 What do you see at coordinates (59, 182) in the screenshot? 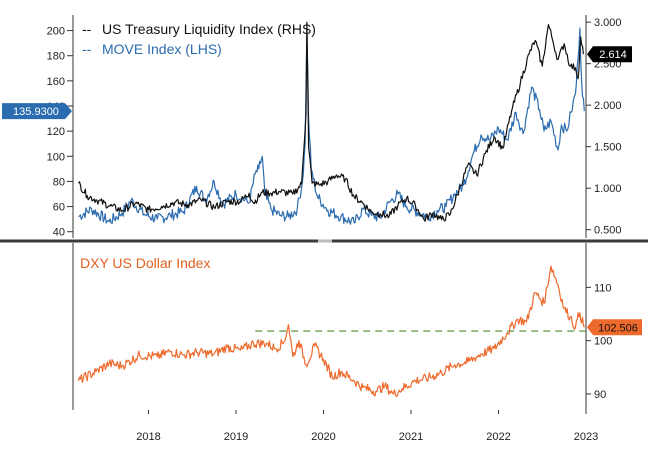
I see `move-axis-tick-label: 80` at bounding box center [59, 182].